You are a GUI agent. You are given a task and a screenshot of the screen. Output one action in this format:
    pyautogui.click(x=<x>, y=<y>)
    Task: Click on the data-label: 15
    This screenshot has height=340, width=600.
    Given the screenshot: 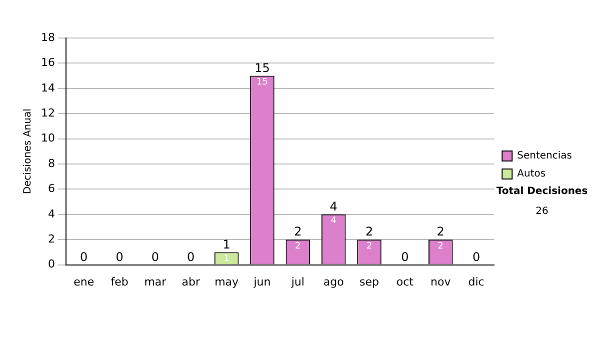 What is the action you would take?
    pyautogui.click(x=262, y=83)
    